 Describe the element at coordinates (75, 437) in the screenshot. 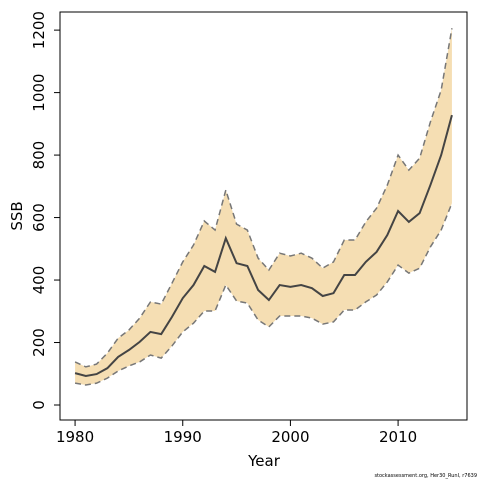

I see `x-tick-label: 1980` at that location.